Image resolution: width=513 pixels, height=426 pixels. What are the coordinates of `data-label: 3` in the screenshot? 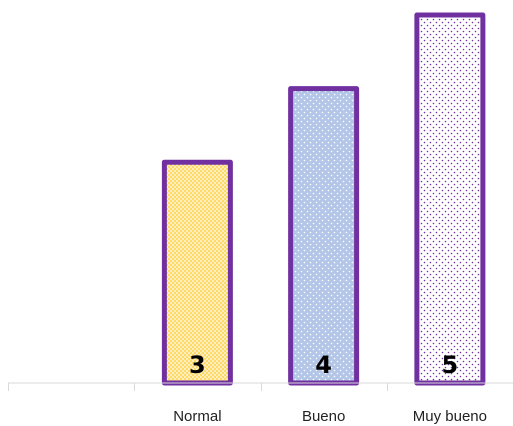 It's located at (197, 365).